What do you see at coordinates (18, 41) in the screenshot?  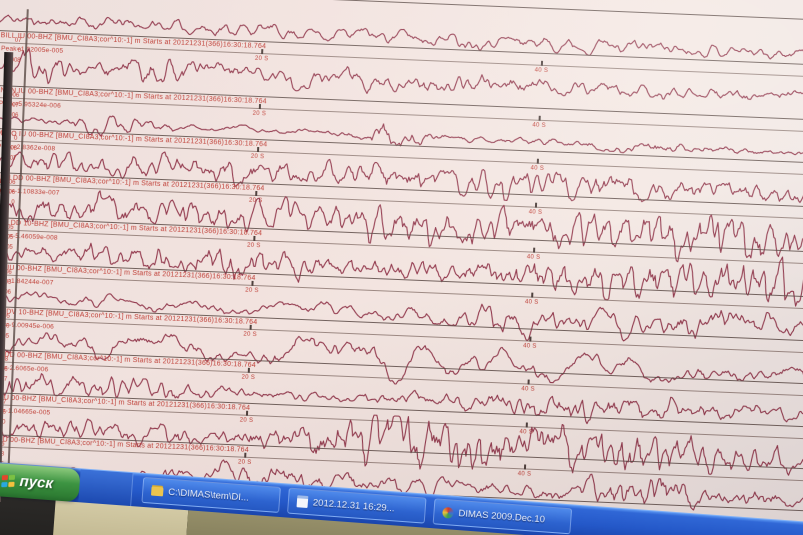 I see `left-axis-fragment: 07` at bounding box center [18, 41].